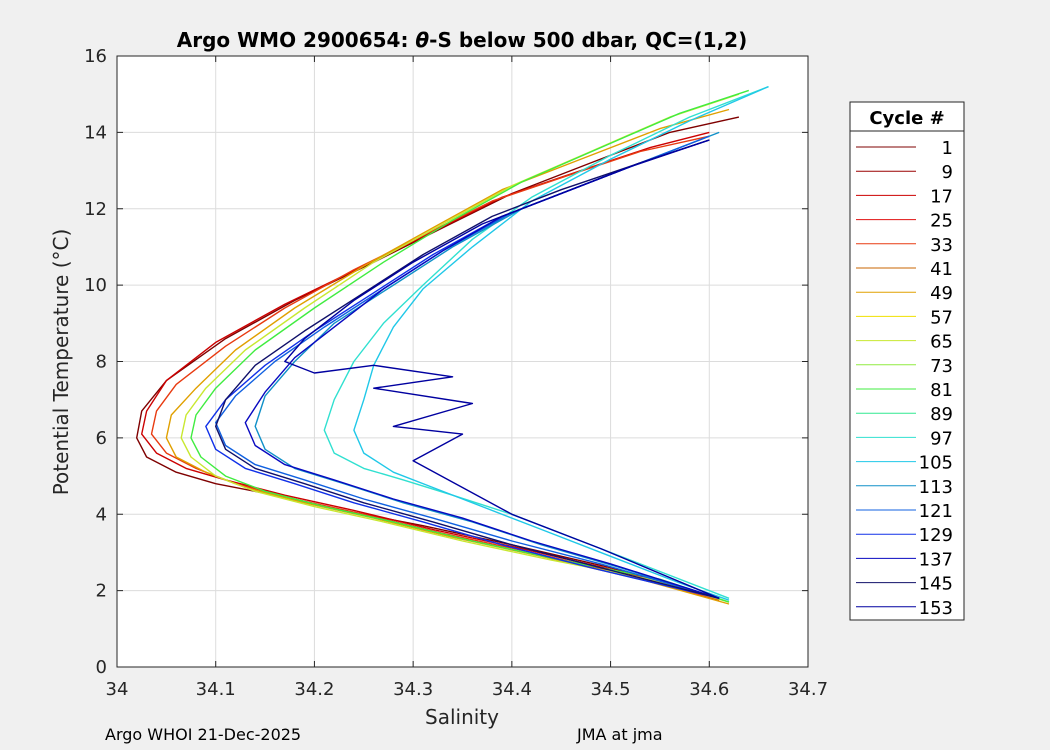 This screenshot has width=1050, height=750. I want to click on x-tick-label: 34.7, so click(808, 689).